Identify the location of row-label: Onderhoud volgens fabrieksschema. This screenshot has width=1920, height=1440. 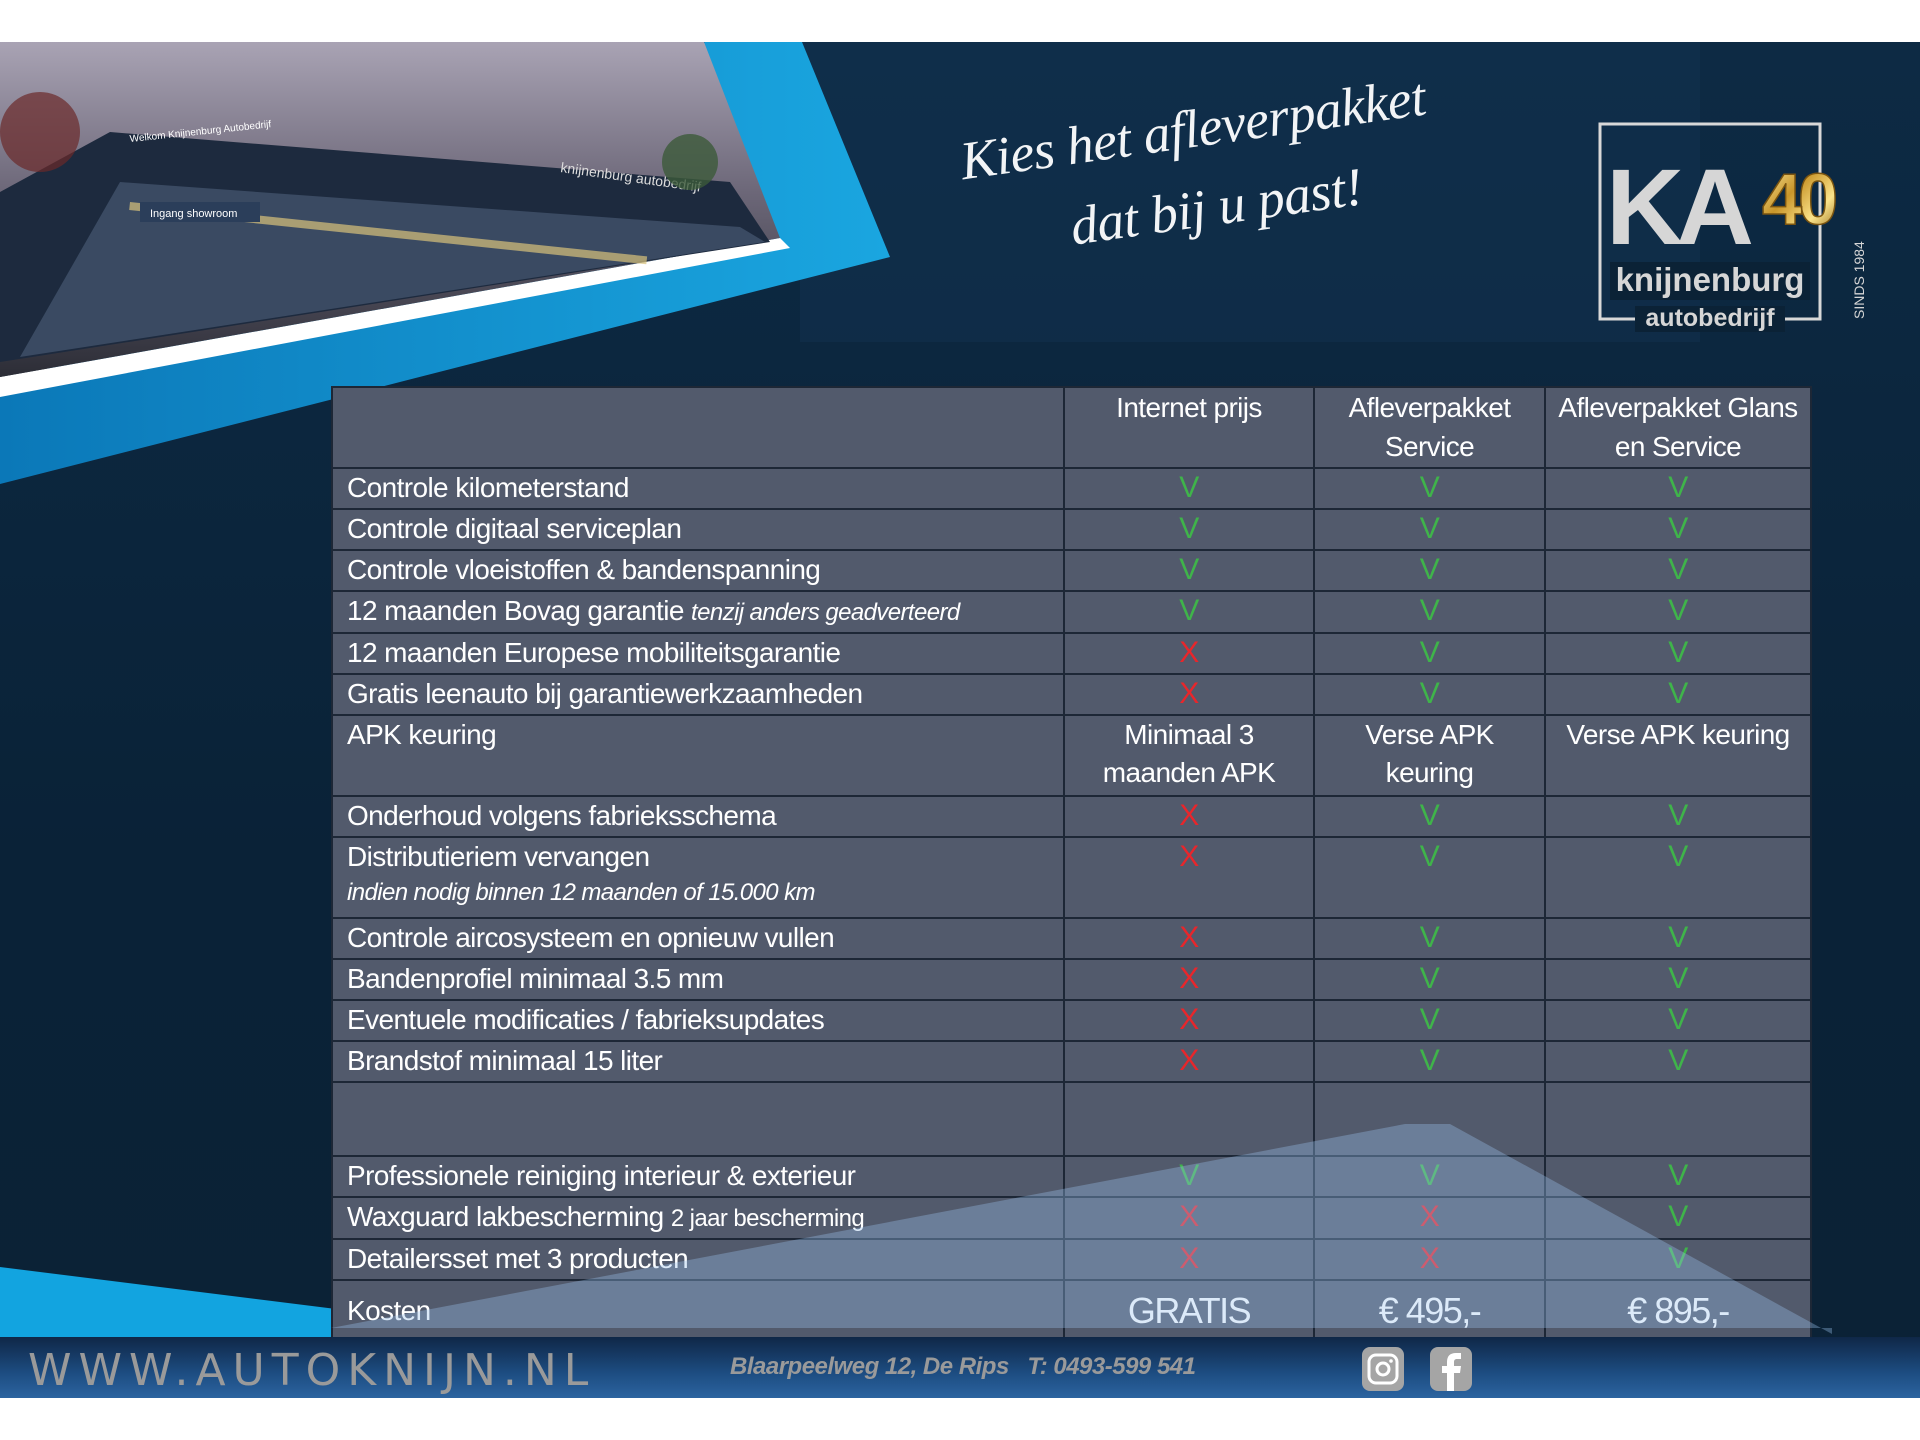
(562, 815).